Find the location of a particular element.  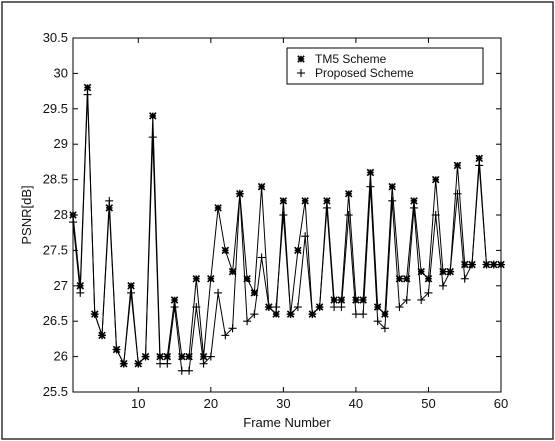

legend-label-tm5: TM5 Scheme is located at coordinates (351, 59).